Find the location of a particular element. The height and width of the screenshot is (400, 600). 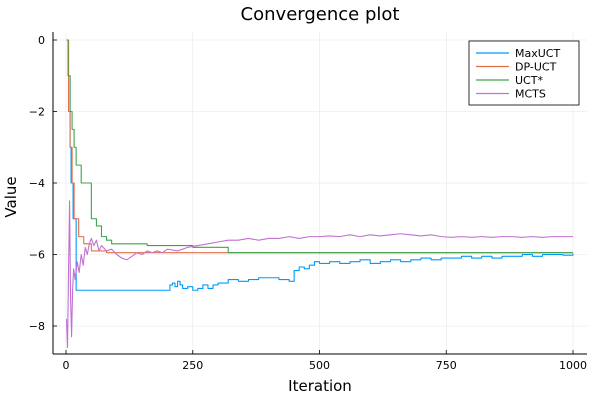

y-tick-label: 0 is located at coordinates (41, 40).